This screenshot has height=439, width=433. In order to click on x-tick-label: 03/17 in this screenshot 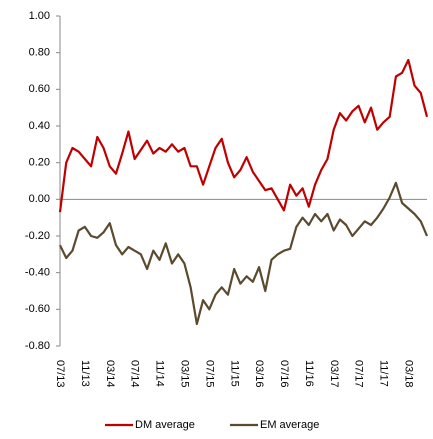, I will do `click(334, 374)`.